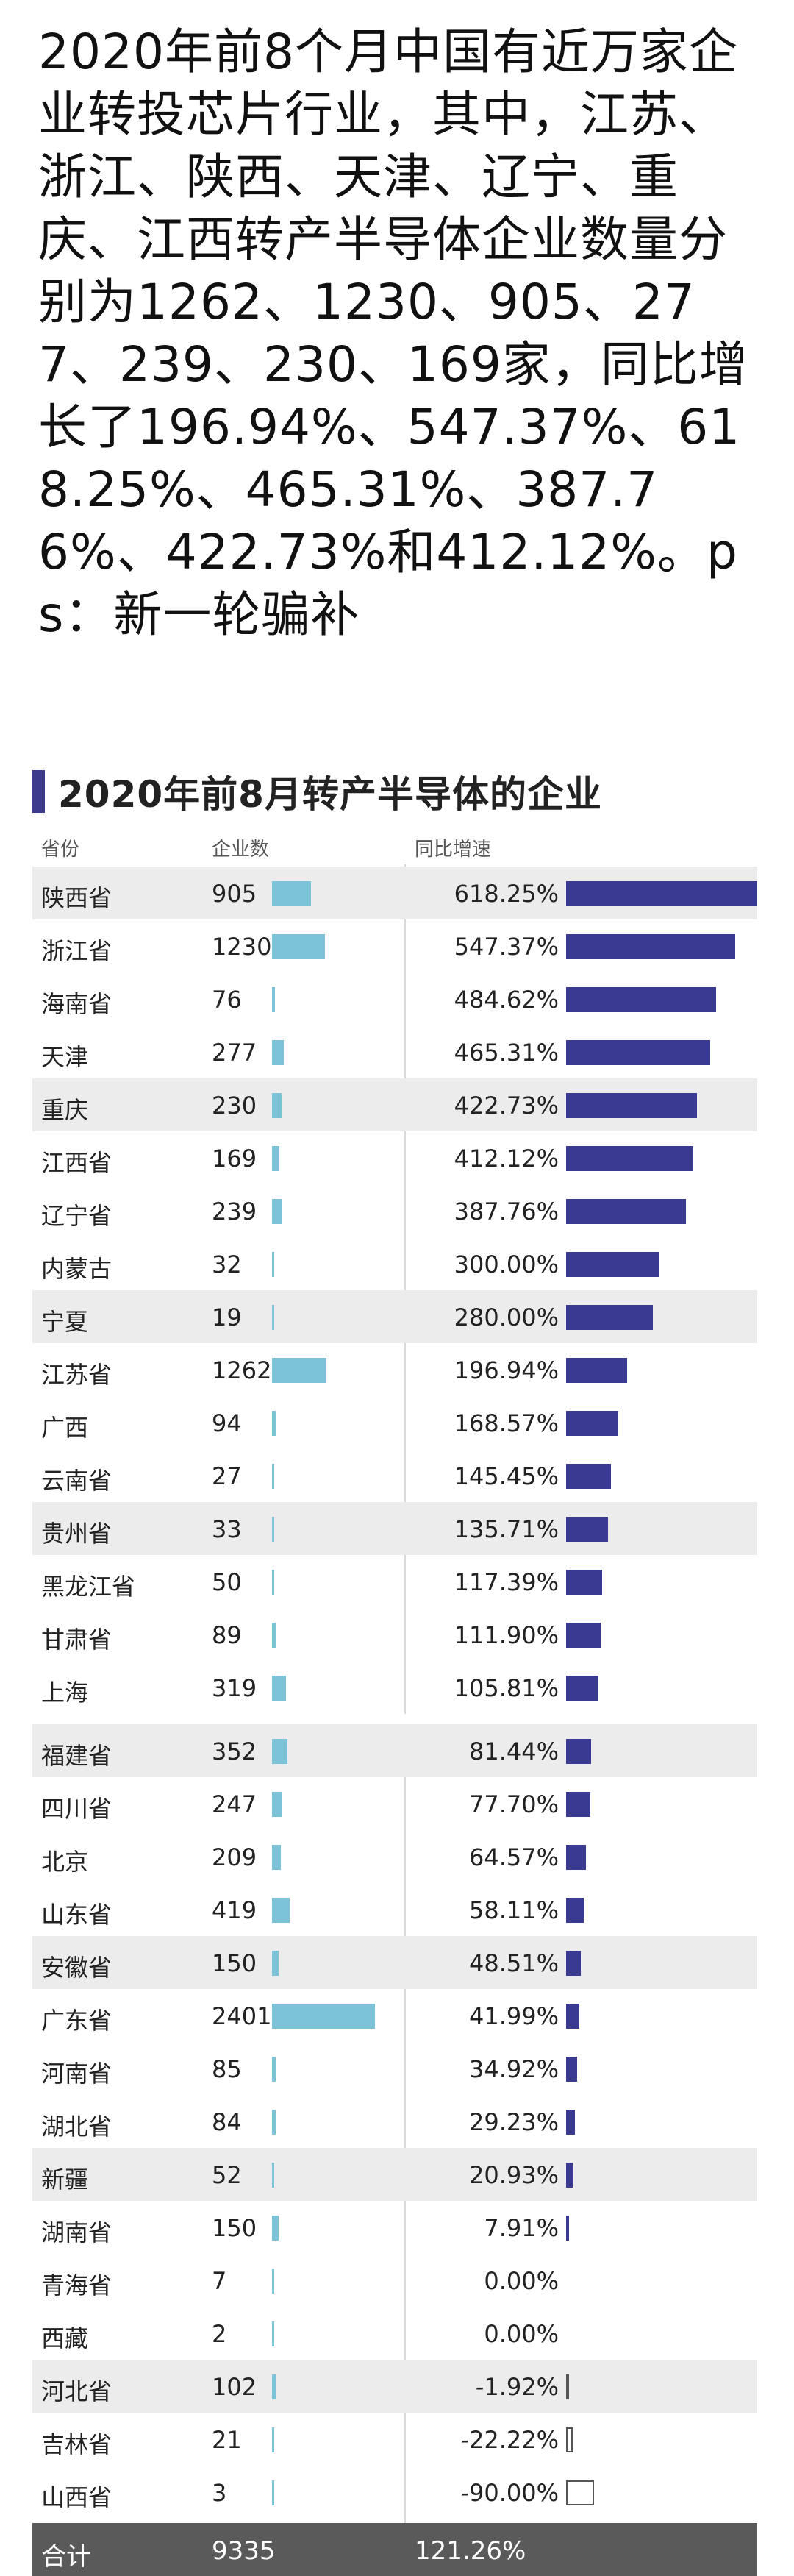 The height and width of the screenshot is (2576, 794). What do you see at coordinates (234, 1910) in the screenshot?
I see `count-cell: 419` at bounding box center [234, 1910].